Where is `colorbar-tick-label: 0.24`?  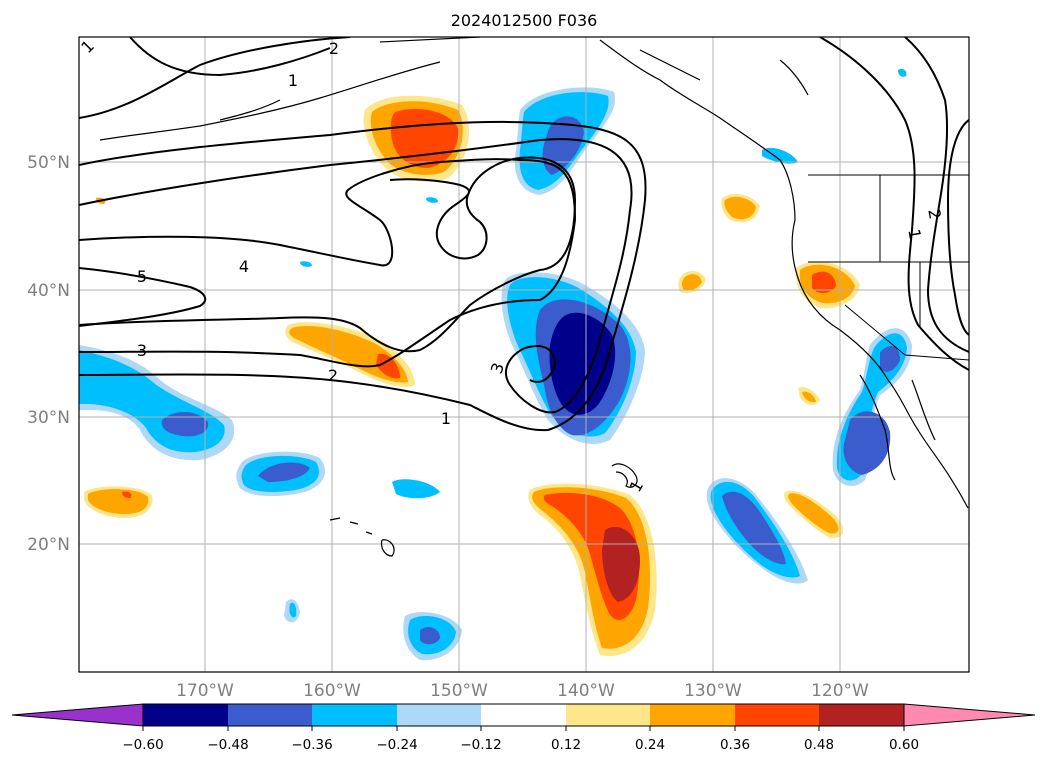
colorbar-tick-label: 0.24 is located at coordinates (650, 745).